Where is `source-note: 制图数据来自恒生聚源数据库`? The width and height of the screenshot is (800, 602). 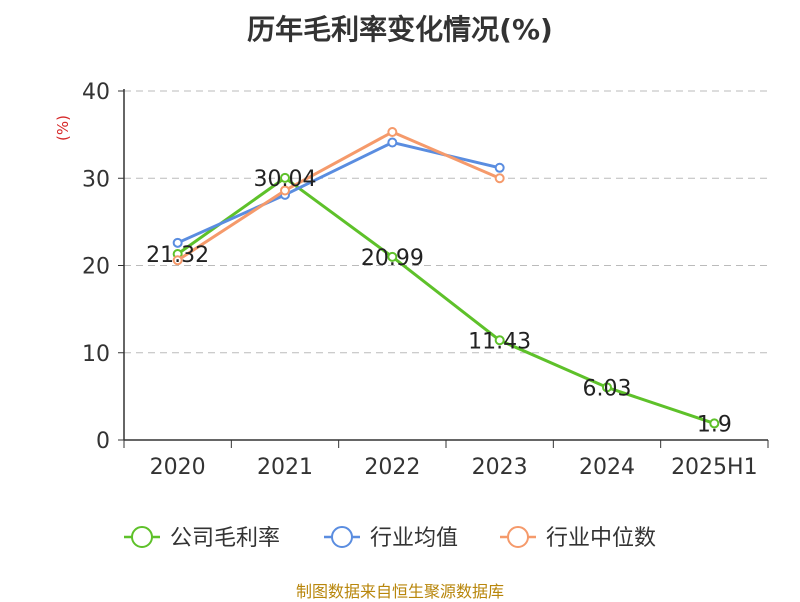 source-note: 制图数据来自恒生聚源数据库 is located at coordinates (399, 591).